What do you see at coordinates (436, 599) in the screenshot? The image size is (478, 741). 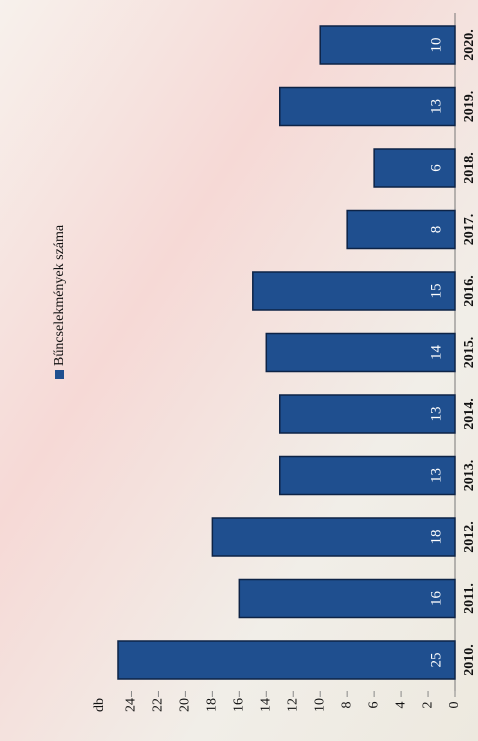 I see `value-label: 16` at bounding box center [436, 599].